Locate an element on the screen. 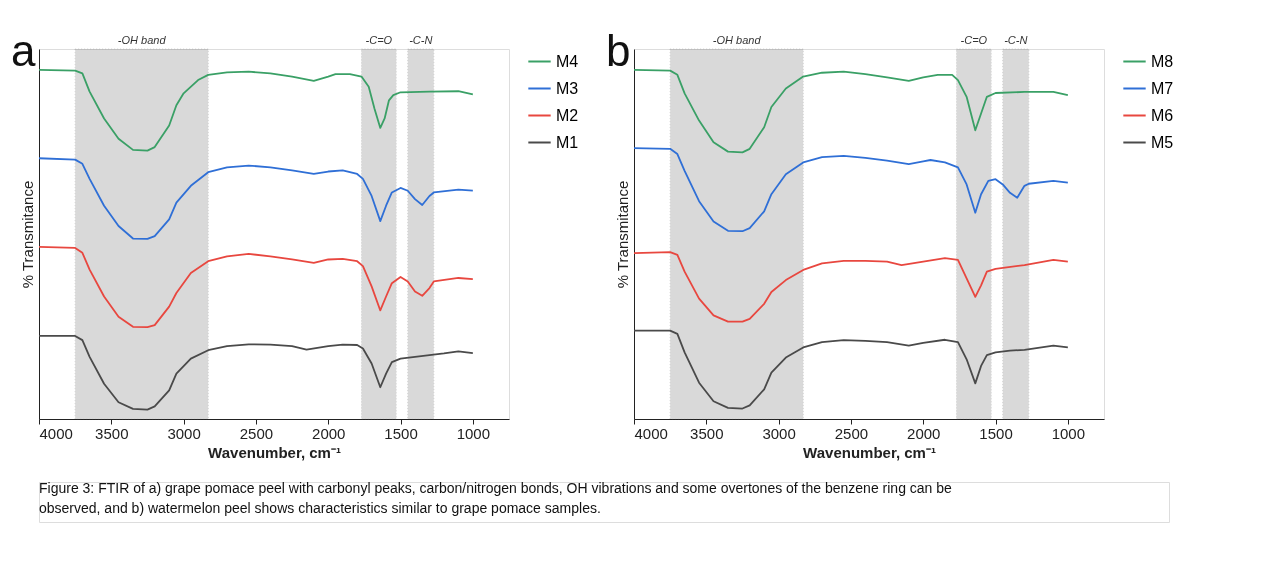 The height and width of the screenshot is (579, 1263). legend-label: M1 is located at coordinates (567, 142).